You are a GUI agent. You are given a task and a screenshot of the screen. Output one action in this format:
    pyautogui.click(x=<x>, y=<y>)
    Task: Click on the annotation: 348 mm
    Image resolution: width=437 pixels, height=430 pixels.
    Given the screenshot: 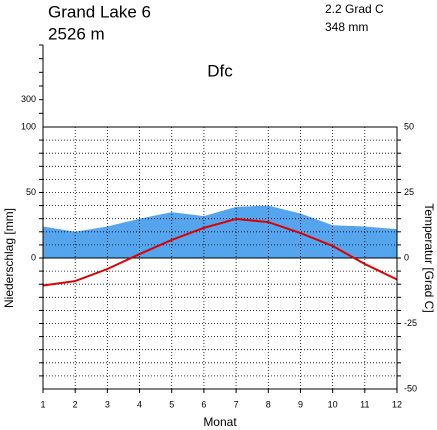 What is the action you would take?
    pyautogui.click(x=346, y=27)
    